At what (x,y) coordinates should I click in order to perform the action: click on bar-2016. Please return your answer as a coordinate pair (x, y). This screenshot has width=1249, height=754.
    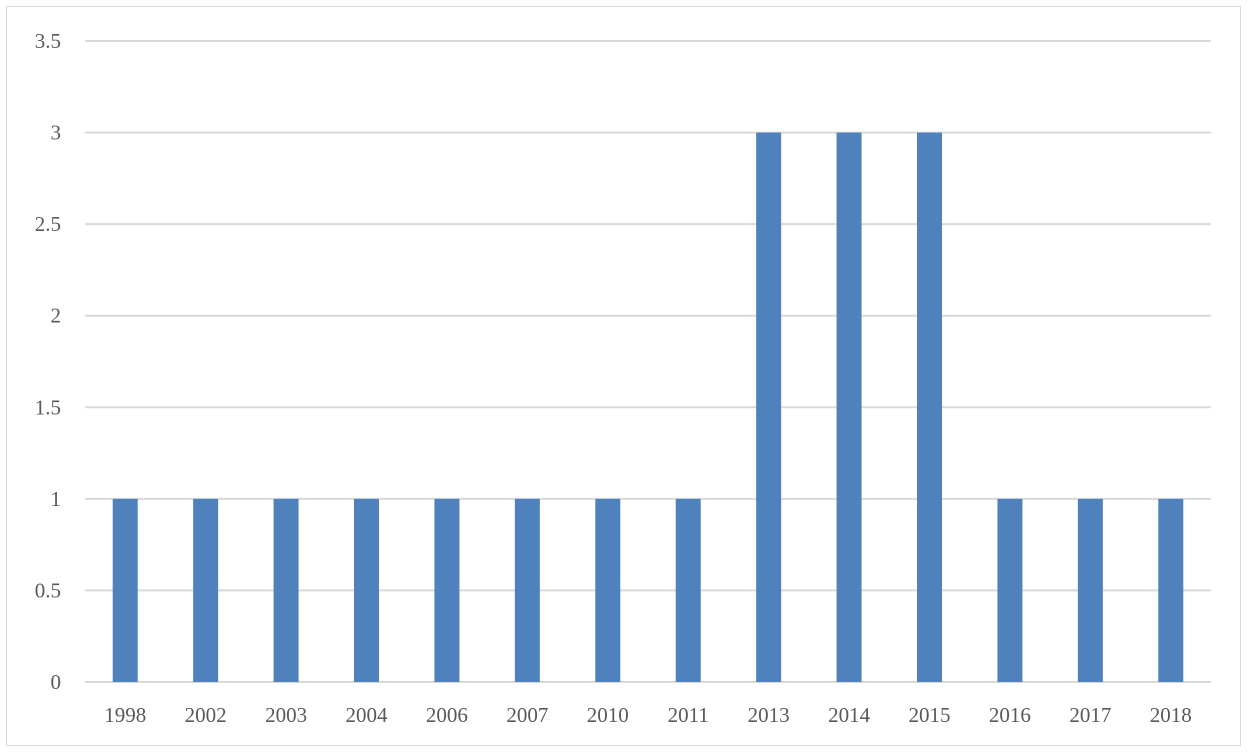
    Looking at the image, I should click on (1010, 590).